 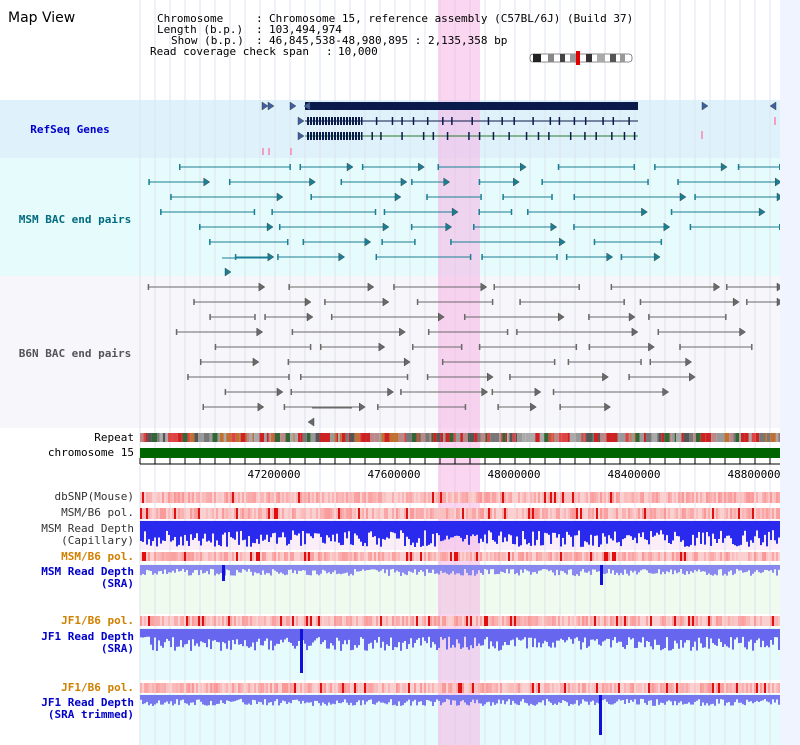 I want to click on track-label-msm-depth-capillary: MSM Read Depth, so click(x=87, y=528).